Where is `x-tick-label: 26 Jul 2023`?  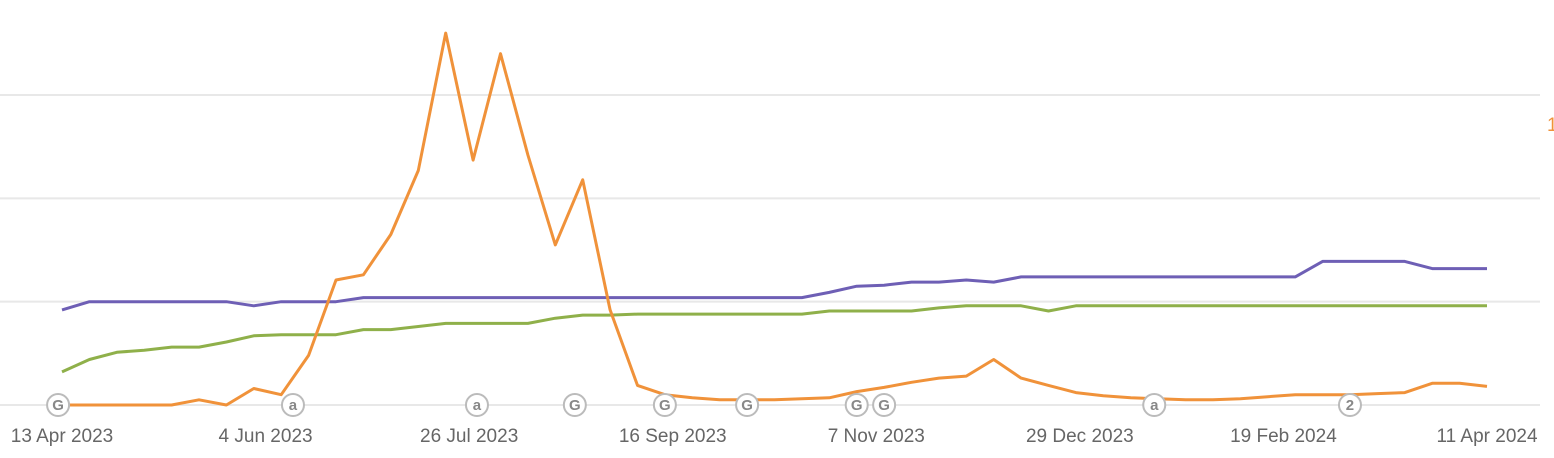
x-tick-label: 26 Jul 2023 is located at coordinates (469, 436).